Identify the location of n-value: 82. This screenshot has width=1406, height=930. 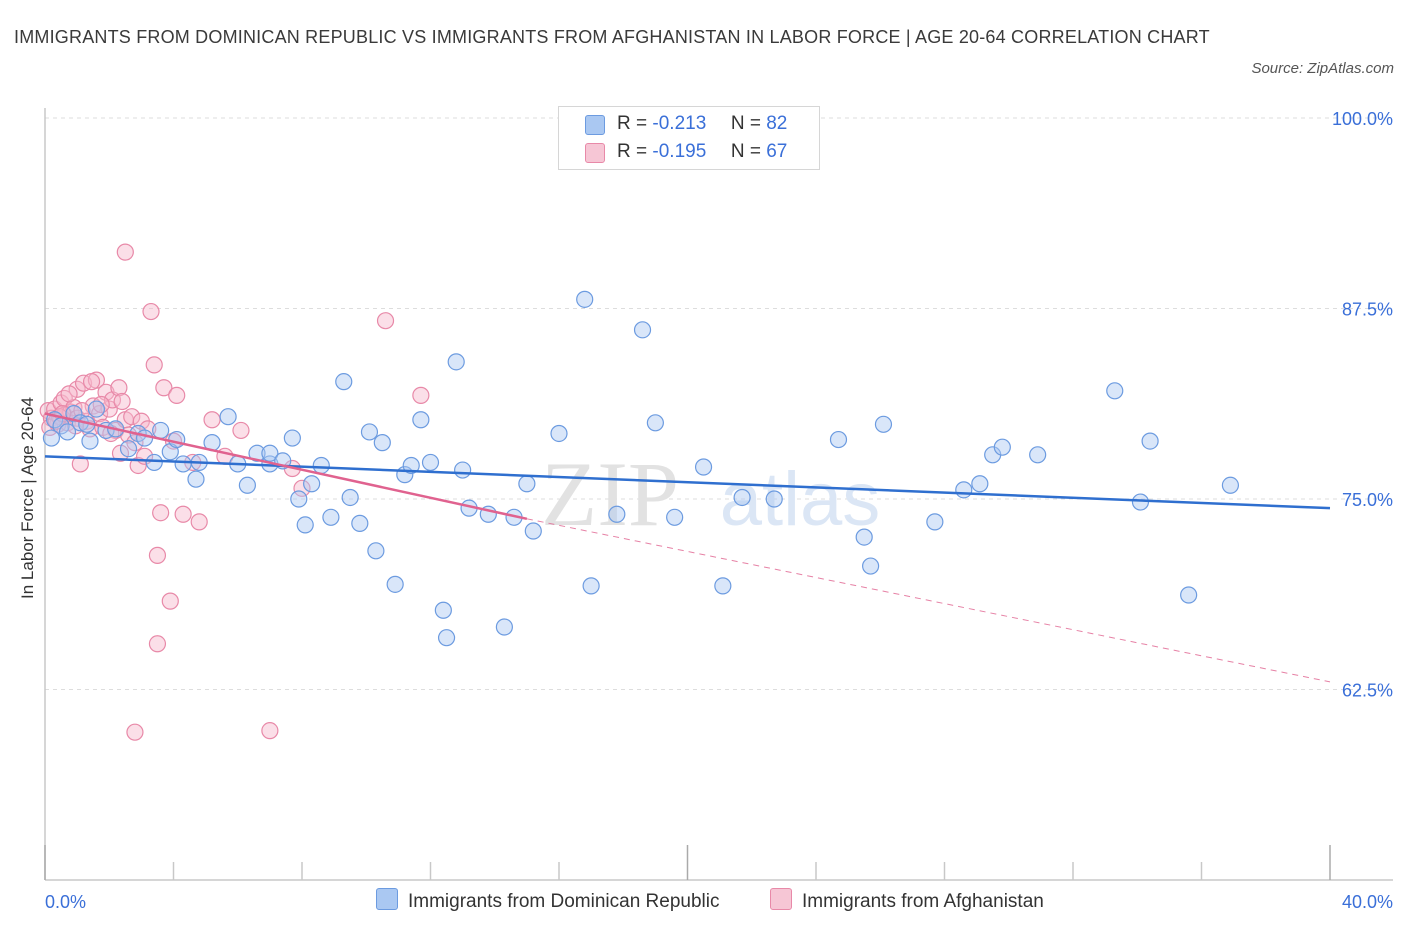
(777, 123).